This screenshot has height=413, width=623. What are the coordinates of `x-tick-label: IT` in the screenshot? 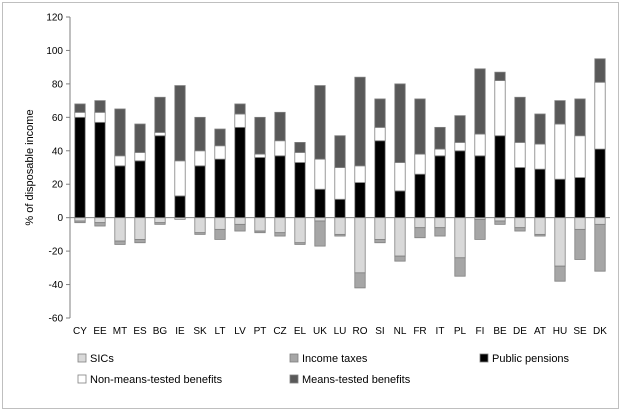 It's located at (440, 331).